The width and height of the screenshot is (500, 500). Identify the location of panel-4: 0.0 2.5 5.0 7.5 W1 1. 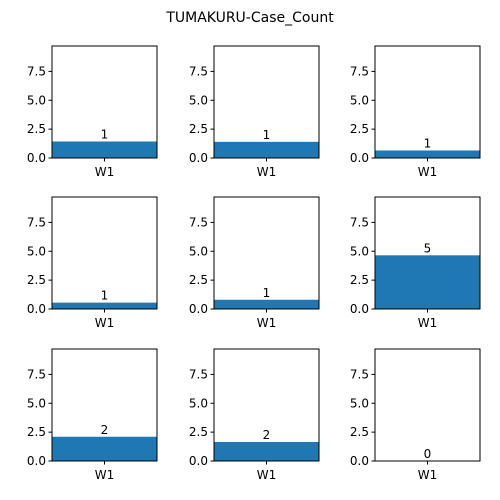
(92, 263).